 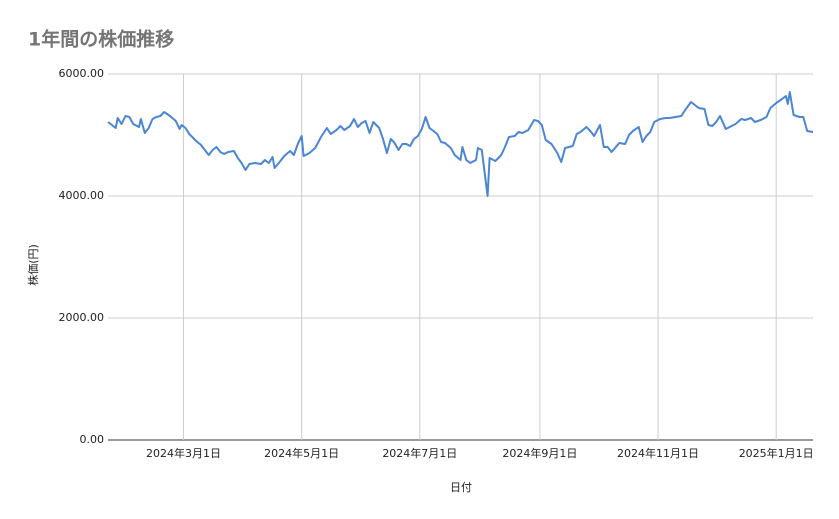 I want to click on x-tick-label: 2024年9月1日, so click(x=539, y=453).